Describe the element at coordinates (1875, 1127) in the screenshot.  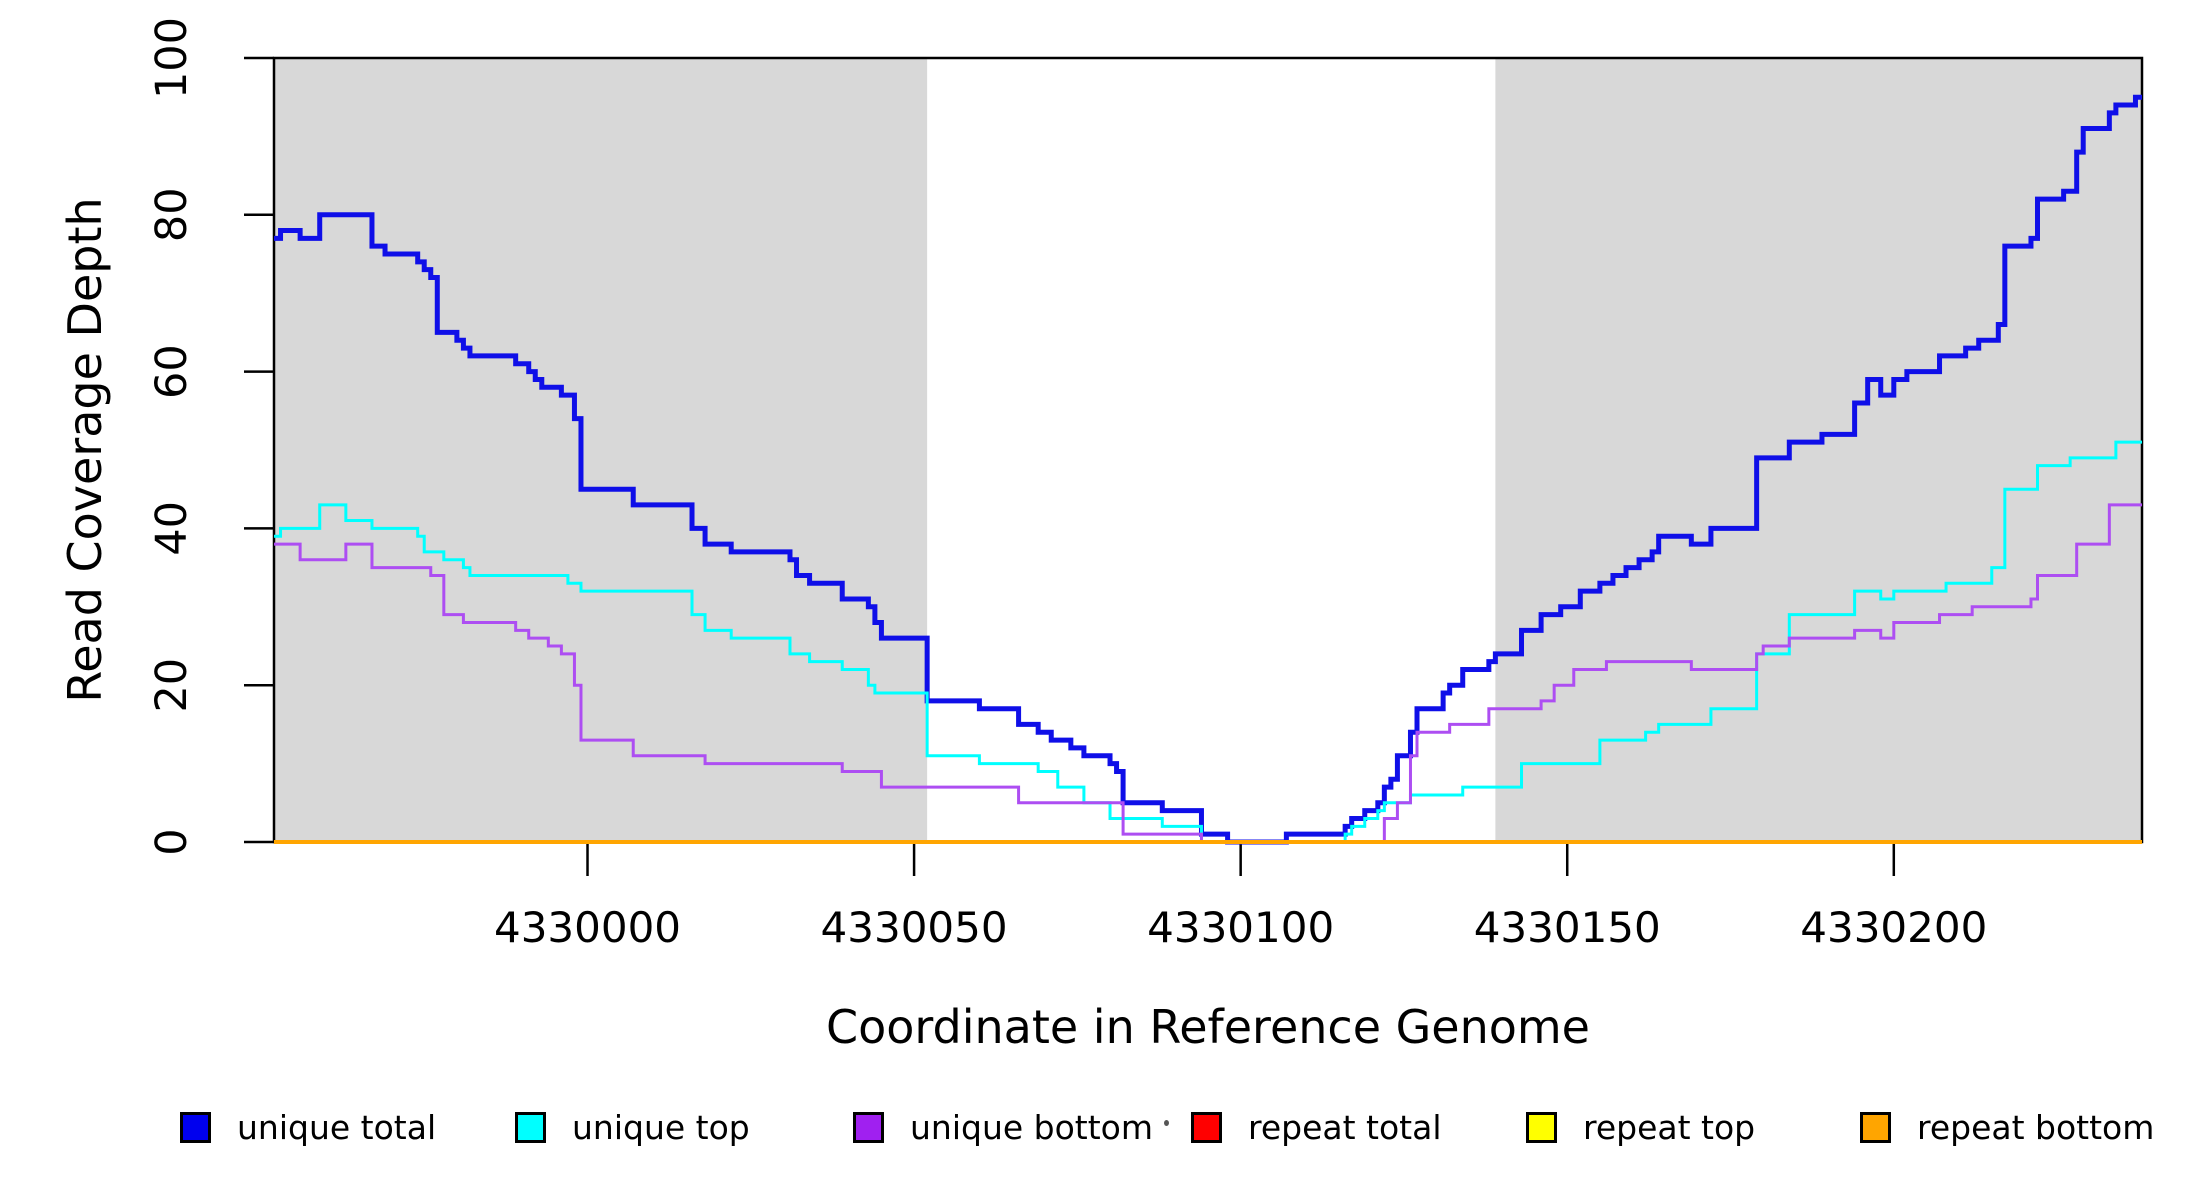
I see `repeat-bottom-swatch-icon` at that location.